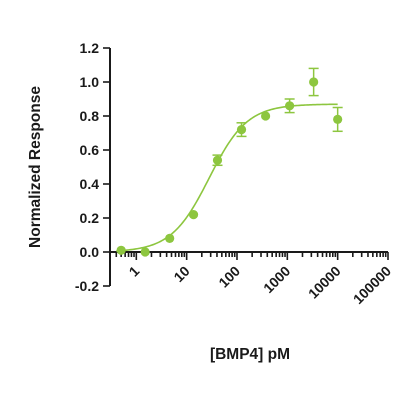 The width and height of the screenshot is (400, 400). What do you see at coordinates (90, 150) in the screenshot?
I see `y-tick-label: 0.6` at bounding box center [90, 150].